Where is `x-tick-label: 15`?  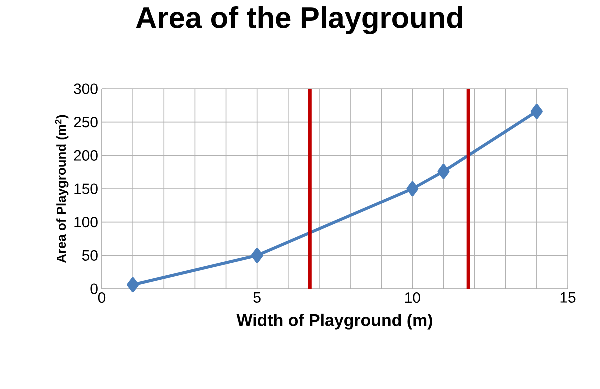 x-tick-label: 15 is located at coordinates (568, 297).